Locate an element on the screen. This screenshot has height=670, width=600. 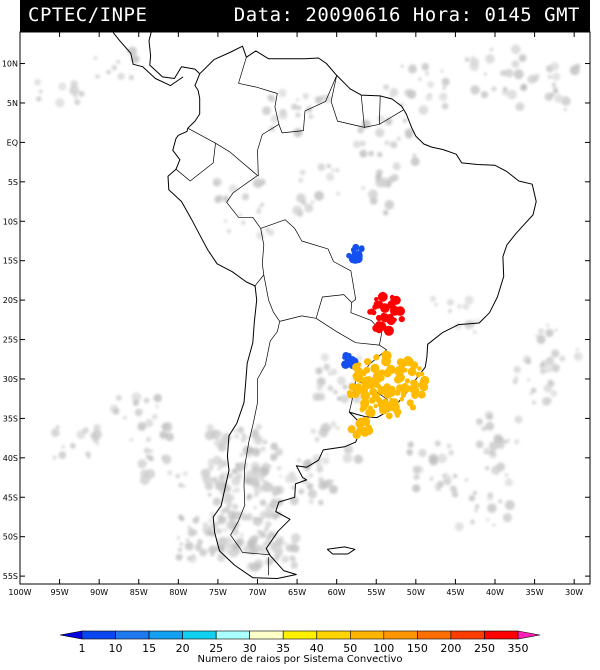
colorbar-value: 30 is located at coordinates (250, 648).